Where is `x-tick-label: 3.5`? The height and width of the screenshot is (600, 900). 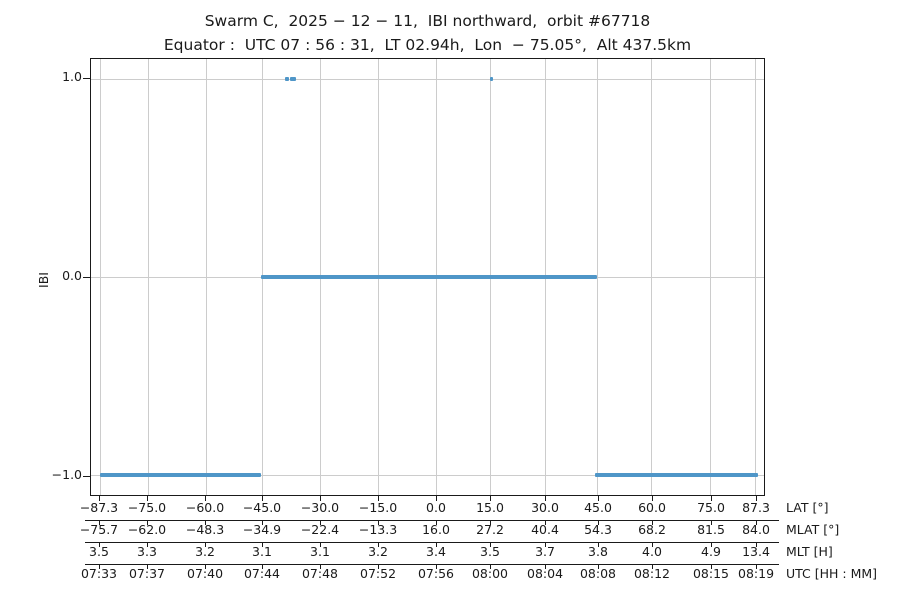
x-tick-label: 3.5 is located at coordinates (99, 551).